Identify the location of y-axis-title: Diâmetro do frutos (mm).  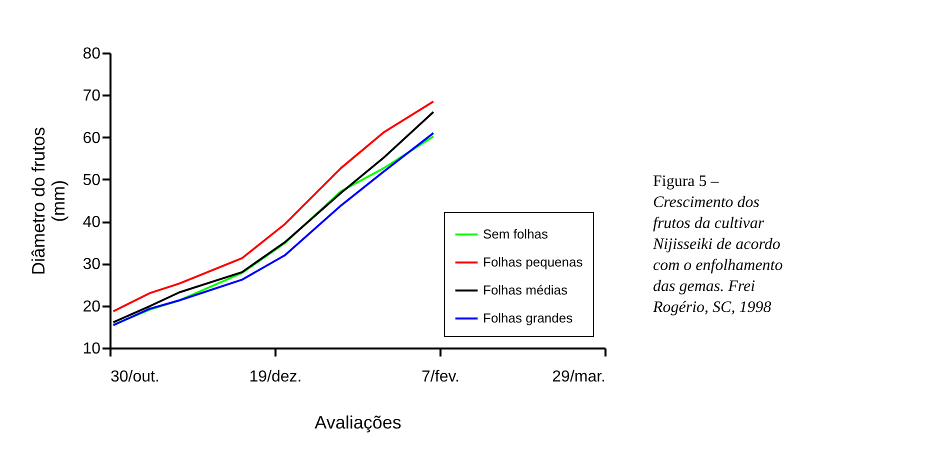
(48, 201).